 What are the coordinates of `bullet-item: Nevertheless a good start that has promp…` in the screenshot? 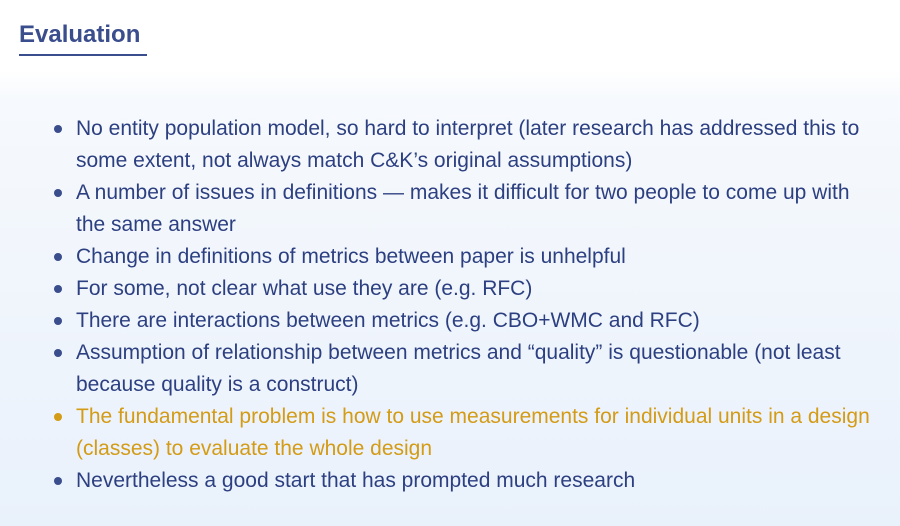 It's located at (469, 481).